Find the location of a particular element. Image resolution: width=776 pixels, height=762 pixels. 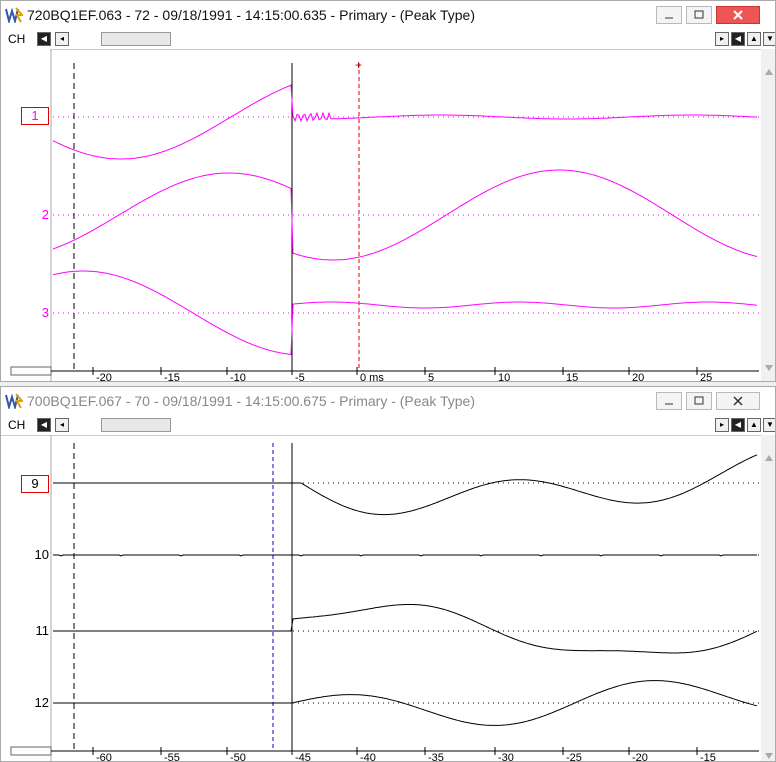

axis-tick-label: -50 is located at coordinates (238, 757).